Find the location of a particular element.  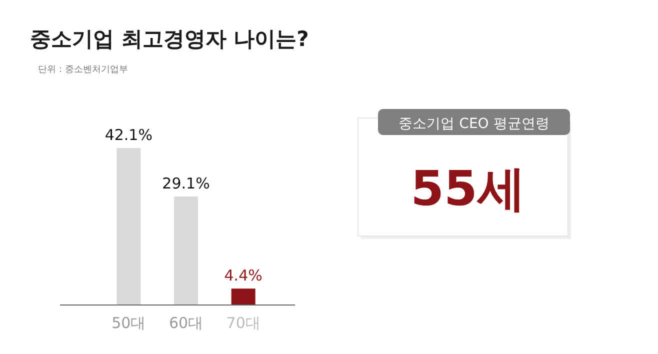

value-label: 42.1% is located at coordinates (128, 135).